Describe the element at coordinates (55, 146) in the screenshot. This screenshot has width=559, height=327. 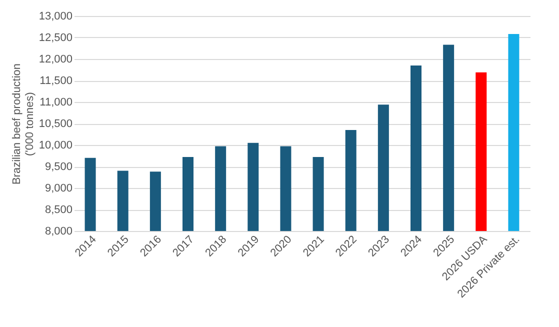
I see `y-tick-label: 10,000` at that location.